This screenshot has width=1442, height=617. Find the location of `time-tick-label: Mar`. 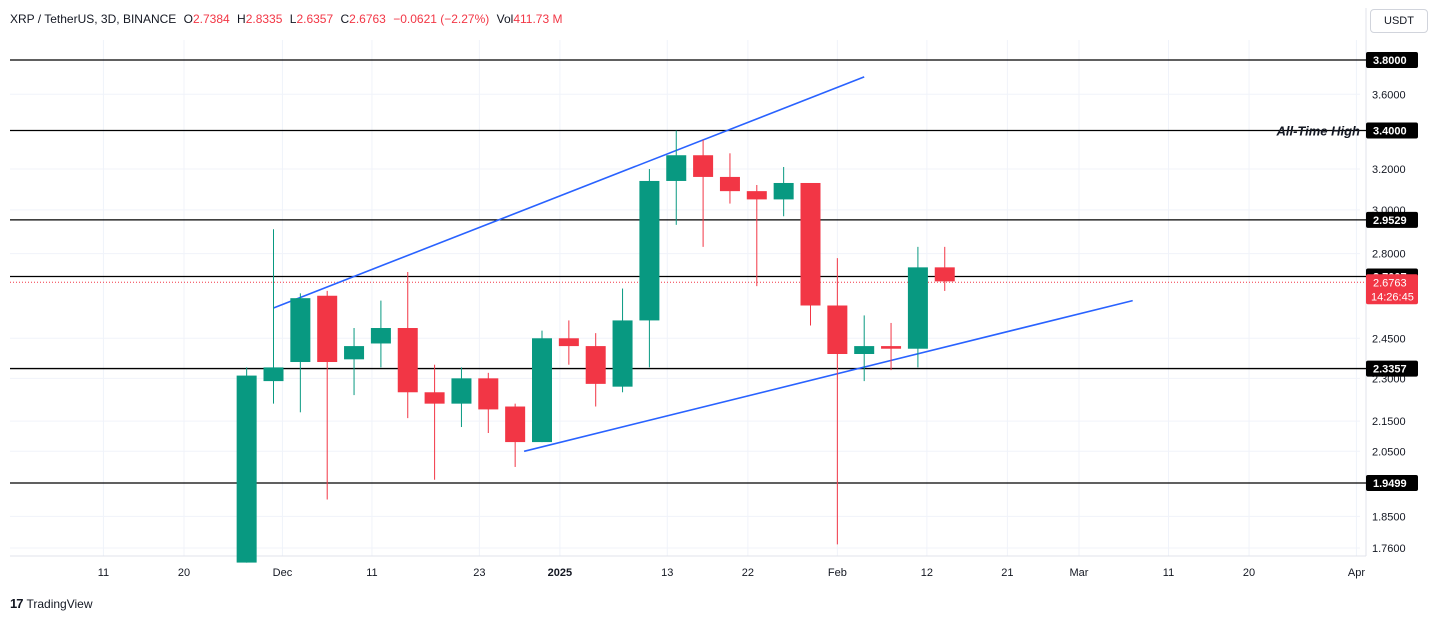

time-tick-label: Mar is located at coordinates (1079, 573).